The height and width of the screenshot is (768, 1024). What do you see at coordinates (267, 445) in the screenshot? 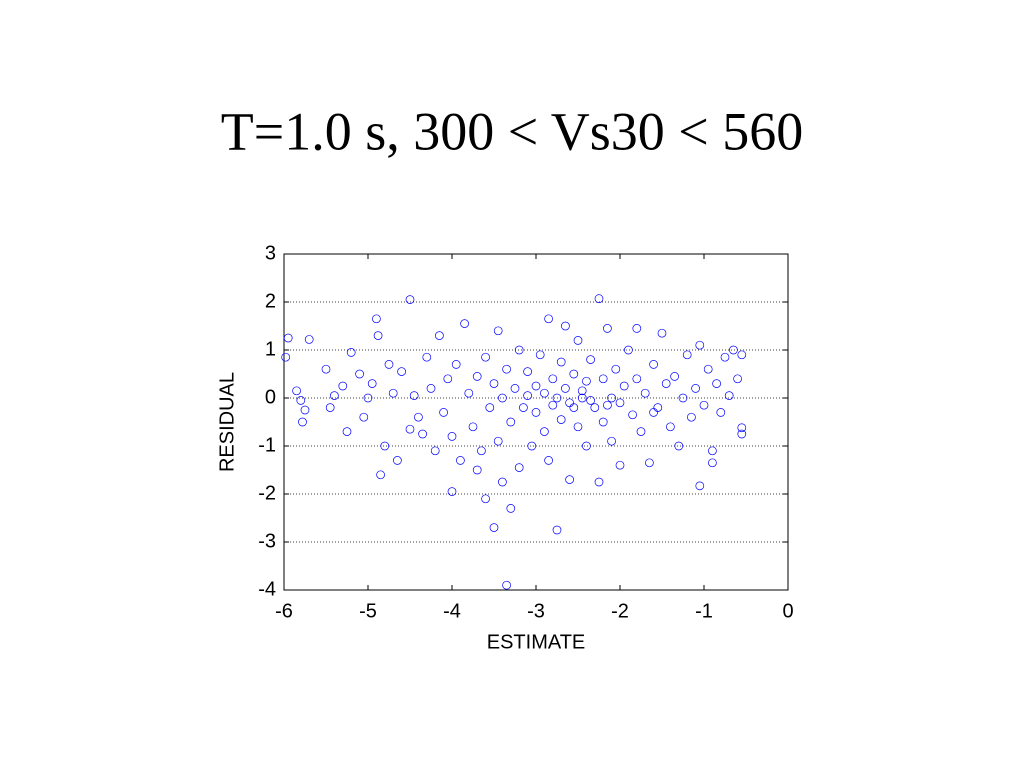
I see `y-tick-label: -1` at bounding box center [267, 445].